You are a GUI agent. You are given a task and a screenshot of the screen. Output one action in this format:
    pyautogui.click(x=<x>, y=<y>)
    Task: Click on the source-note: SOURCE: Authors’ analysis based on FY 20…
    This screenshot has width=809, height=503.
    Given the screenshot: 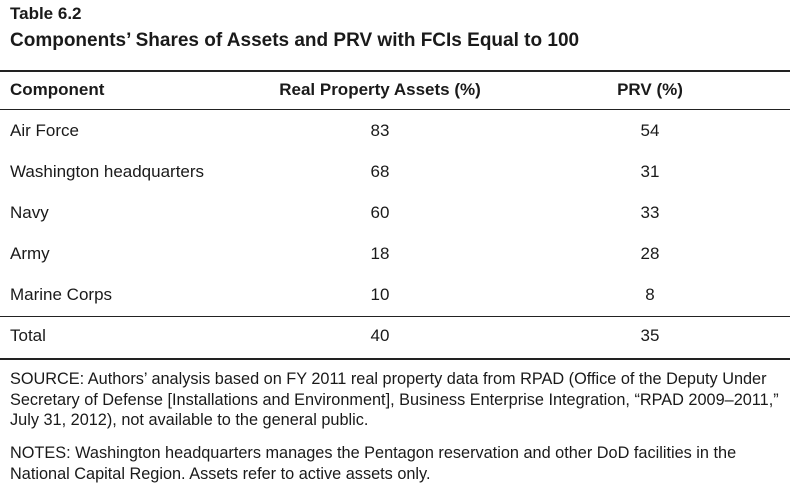 What is the action you would take?
    pyautogui.click(x=394, y=399)
    